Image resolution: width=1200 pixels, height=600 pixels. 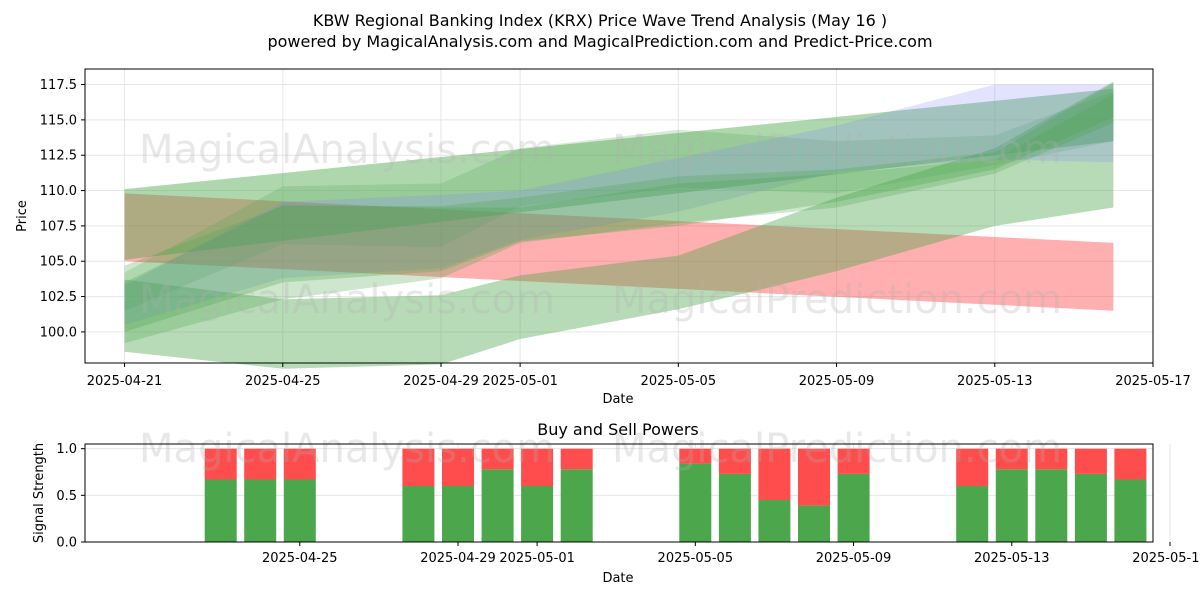 What do you see at coordinates (66, 449) in the screenshot?
I see `power-y-tick-label: 1.0` at bounding box center [66, 449].